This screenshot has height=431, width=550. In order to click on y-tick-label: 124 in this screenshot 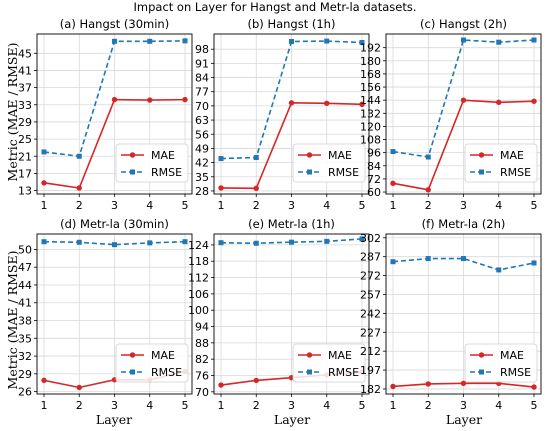, I will do `click(198, 245)`.